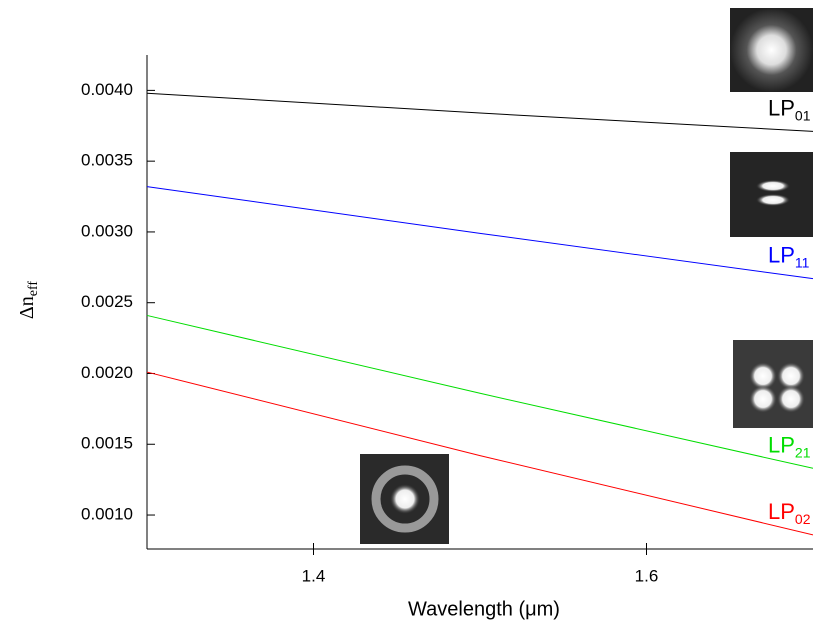 Image resolution: width=813 pixels, height=630 pixels. I want to click on series-label: LP02, so click(789, 513).